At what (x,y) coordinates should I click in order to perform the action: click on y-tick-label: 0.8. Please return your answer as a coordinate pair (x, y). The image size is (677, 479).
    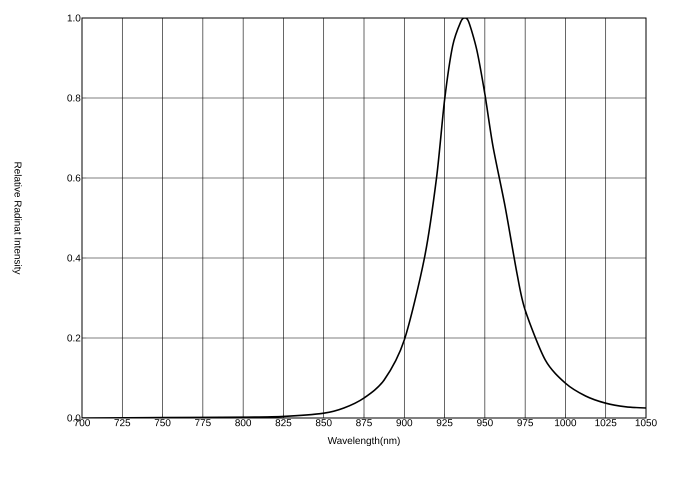
    Looking at the image, I should click on (73, 98).